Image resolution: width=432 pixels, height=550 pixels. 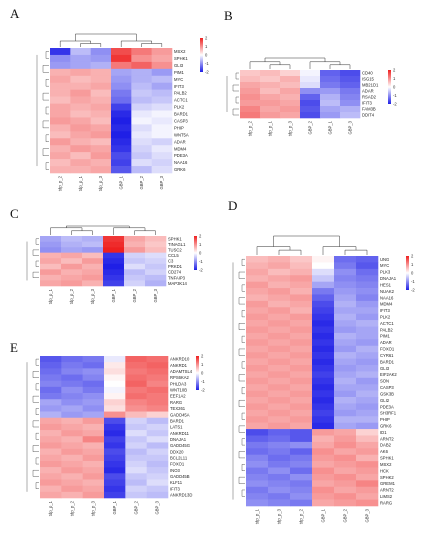 What do you see at coordinates (180, 93) in the screenshot?
I see `gene-label: PALB2` at bounding box center [180, 93].